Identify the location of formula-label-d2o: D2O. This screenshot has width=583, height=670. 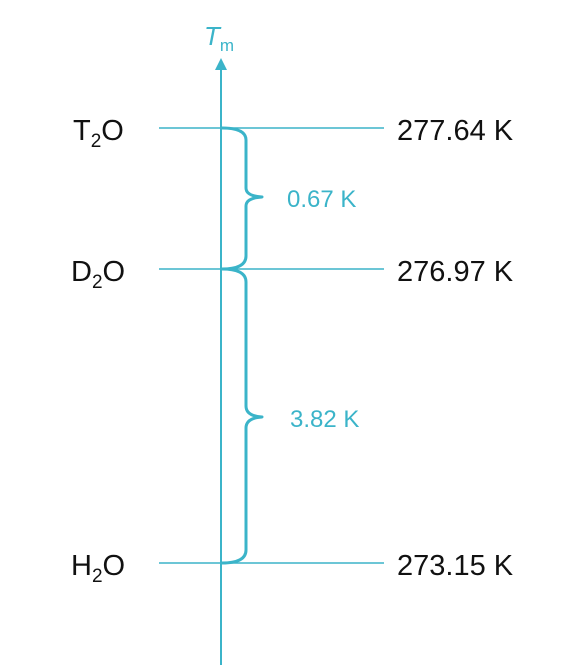
(98, 274).